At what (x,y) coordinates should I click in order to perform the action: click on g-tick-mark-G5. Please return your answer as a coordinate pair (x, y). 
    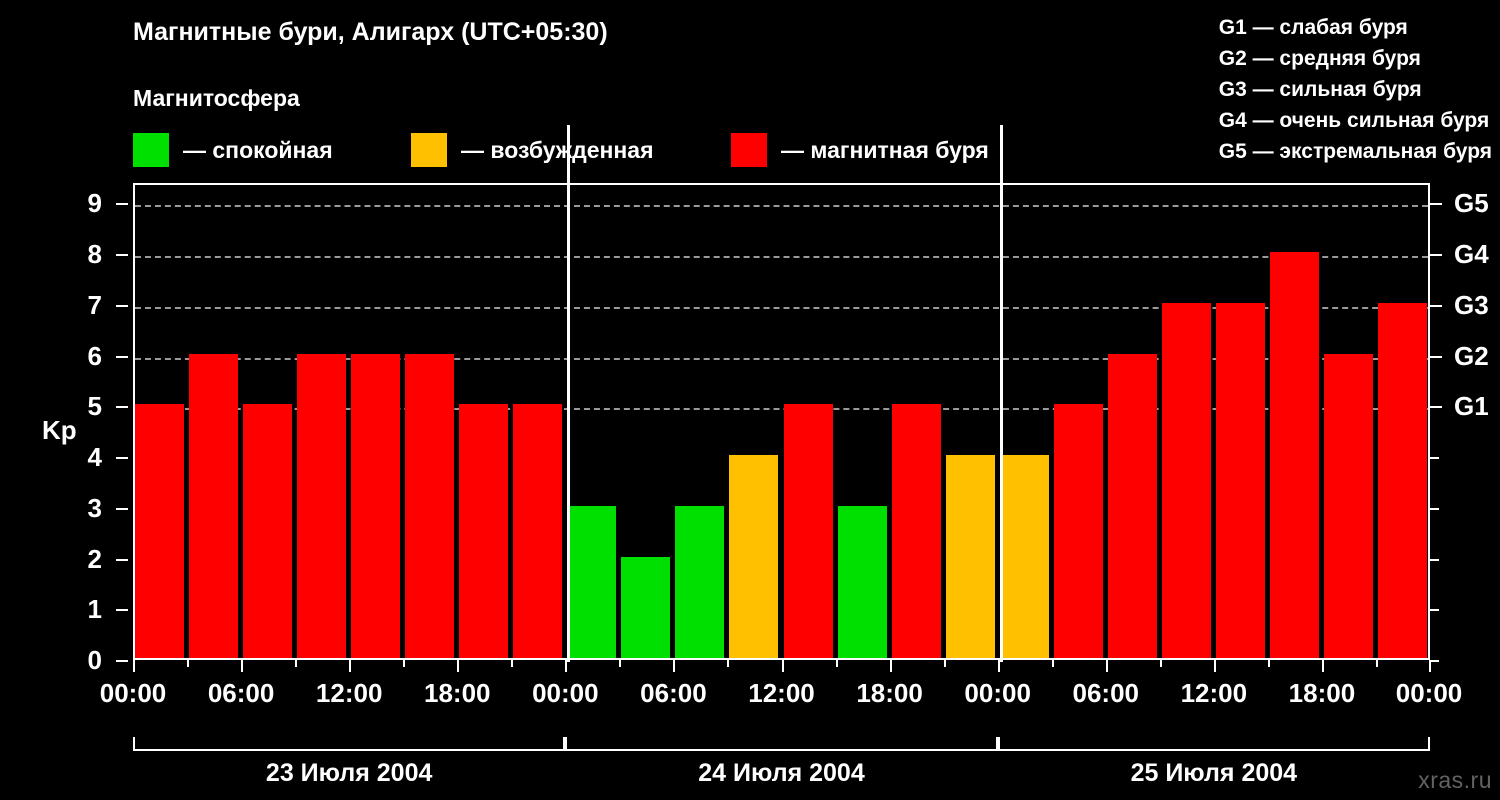
    Looking at the image, I should click on (1436, 204).